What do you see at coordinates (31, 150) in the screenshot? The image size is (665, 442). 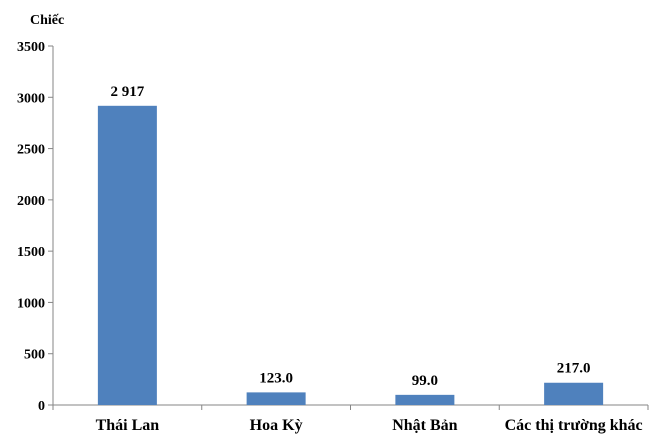 I see `y-tick-label: 2500` at bounding box center [31, 150].